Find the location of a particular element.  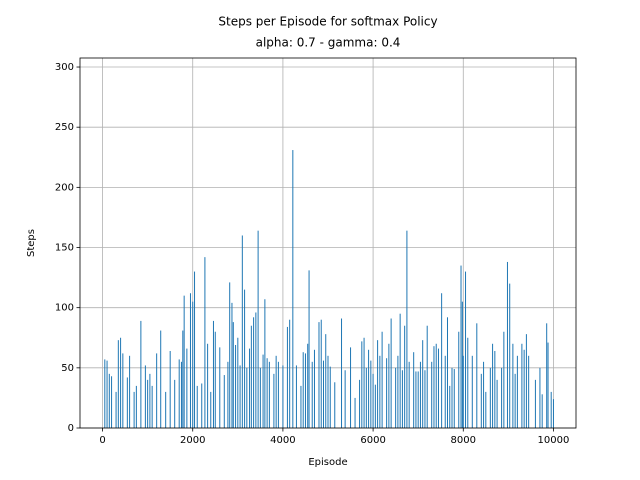

x-tick-label: 8000 is located at coordinates (463, 440).